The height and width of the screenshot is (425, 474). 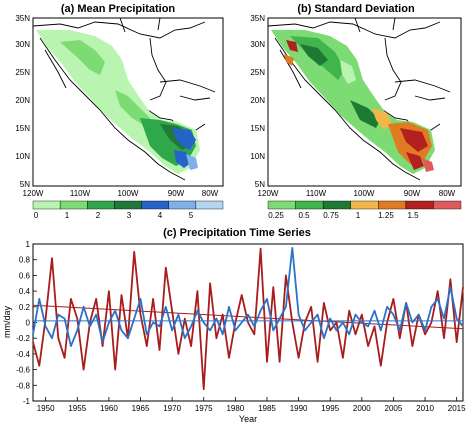 I want to click on panel-a-lat-tick: 30N, so click(x=22, y=44).